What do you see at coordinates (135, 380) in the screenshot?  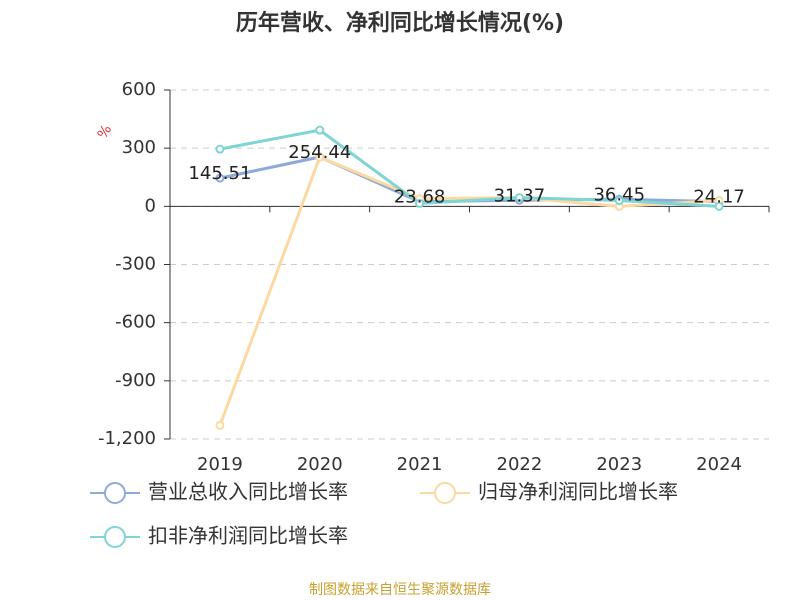 I see `y-tick-label: -900` at bounding box center [135, 380].